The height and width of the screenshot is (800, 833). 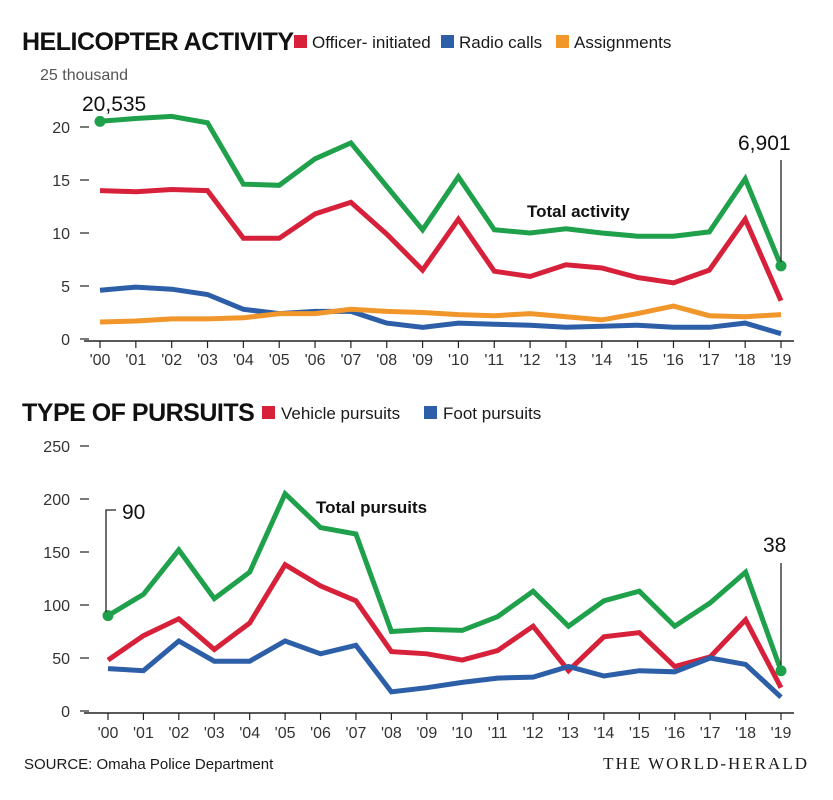 What do you see at coordinates (56, 606) in the screenshot?
I see `y-tick-label: 100` at bounding box center [56, 606].